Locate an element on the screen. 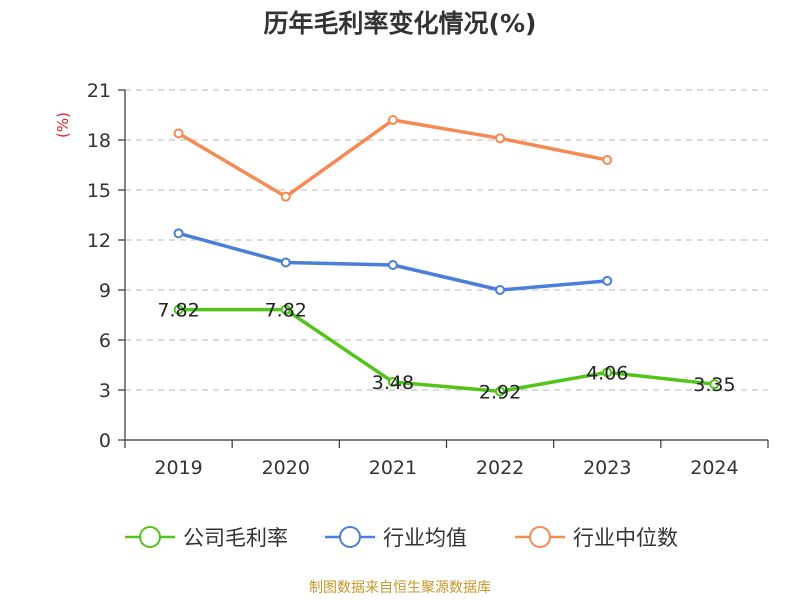  y-tick-label: 6 is located at coordinates (105, 341).